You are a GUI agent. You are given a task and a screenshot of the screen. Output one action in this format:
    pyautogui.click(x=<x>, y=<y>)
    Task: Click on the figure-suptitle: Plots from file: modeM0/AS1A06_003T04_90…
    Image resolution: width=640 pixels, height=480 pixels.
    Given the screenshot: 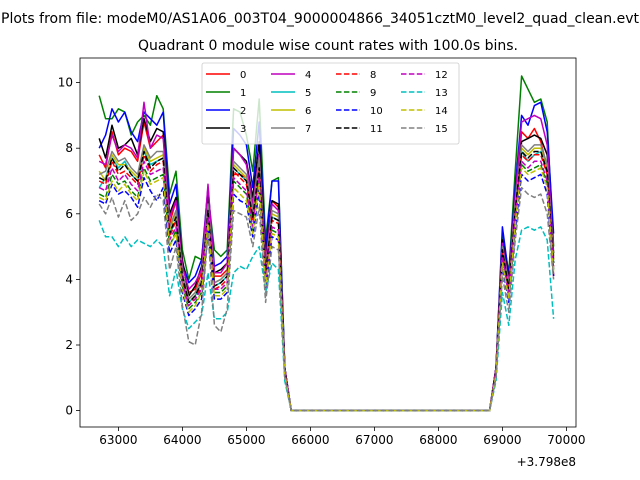 What is the action you would take?
    pyautogui.click(x=320, y=19)
    